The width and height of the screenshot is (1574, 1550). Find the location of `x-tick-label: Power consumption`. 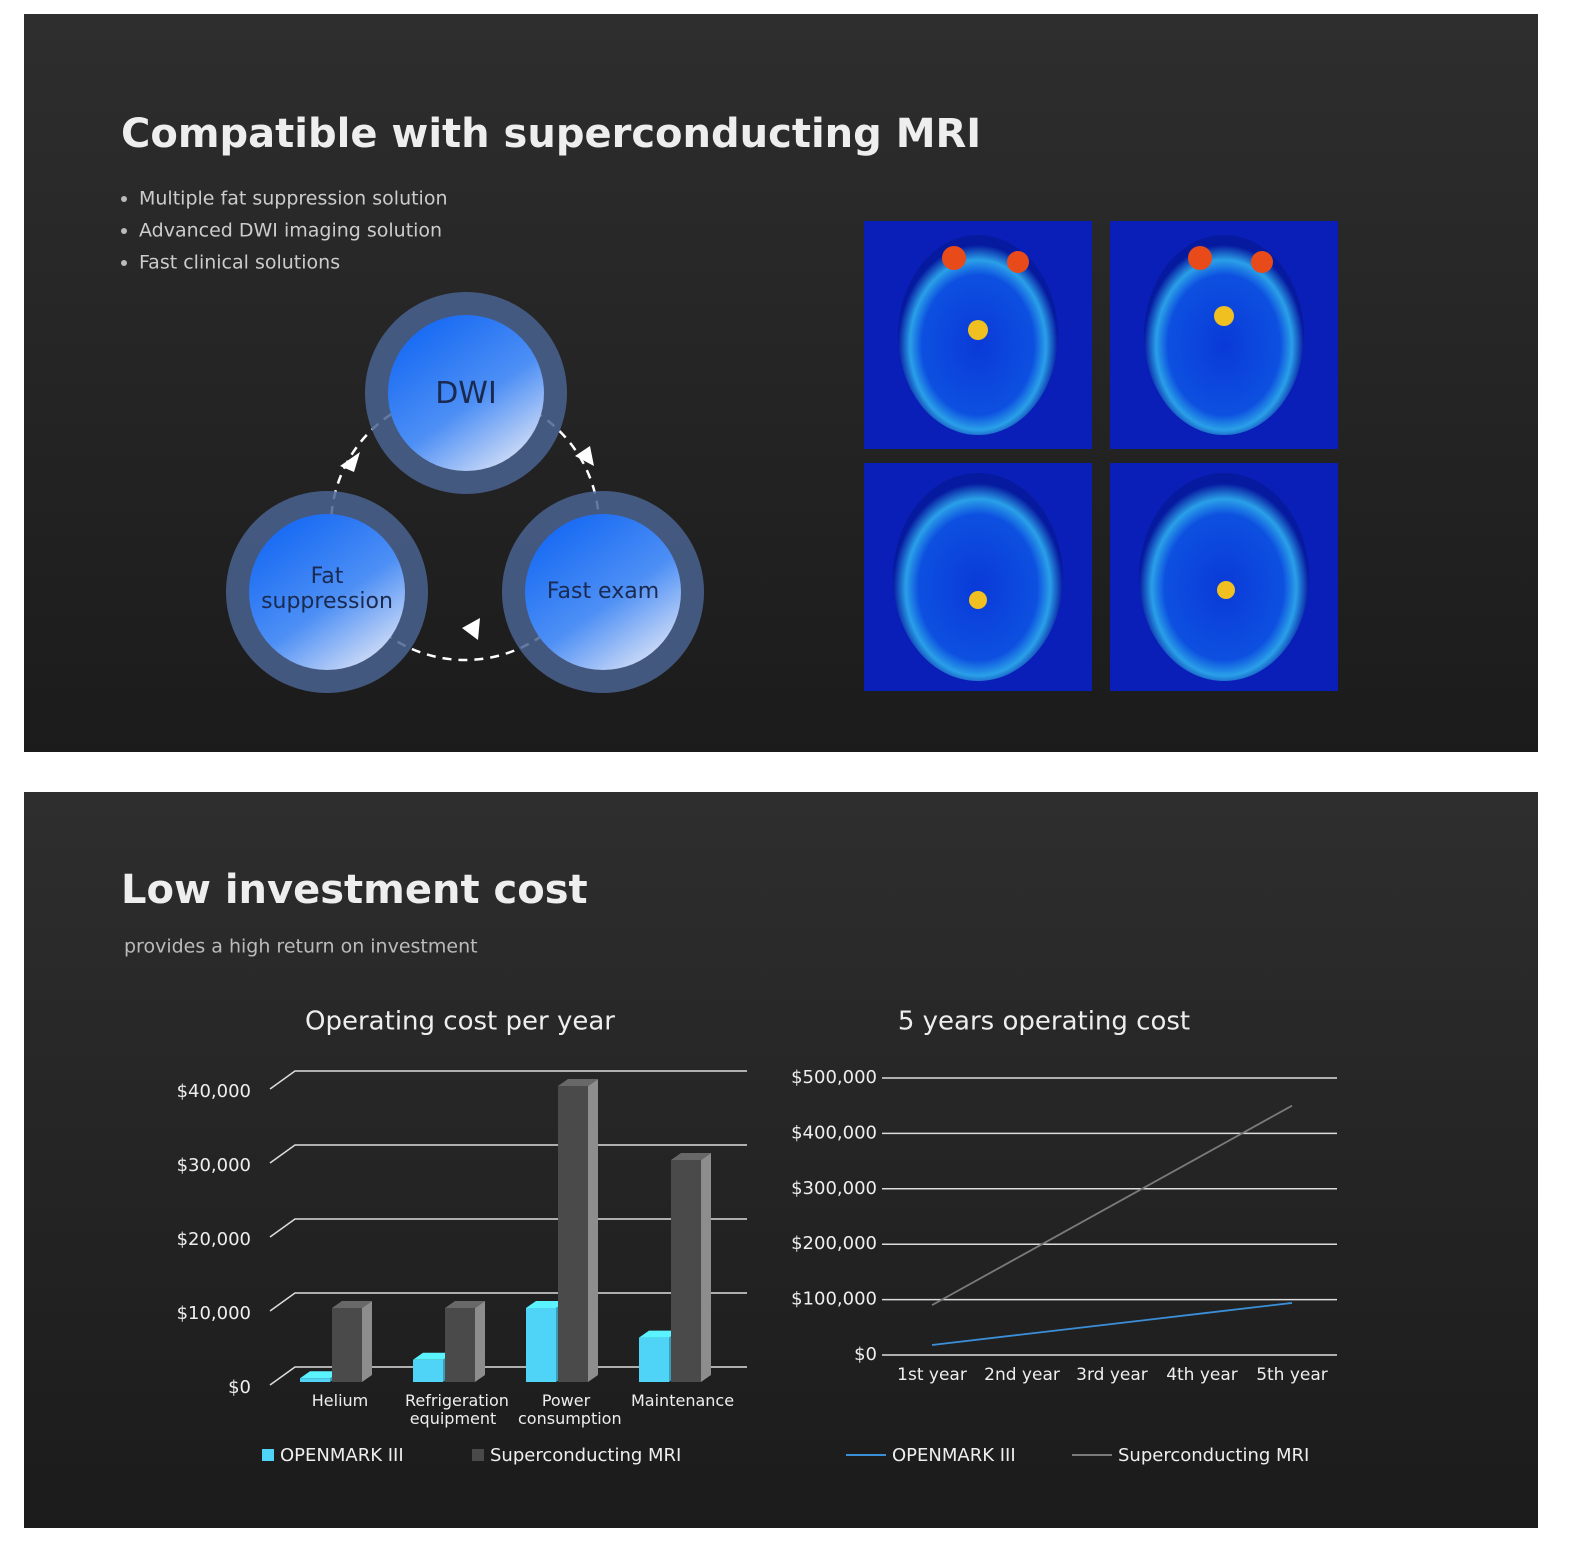

x-tick-label: Power consumption is located at coordinates (570, 1410).